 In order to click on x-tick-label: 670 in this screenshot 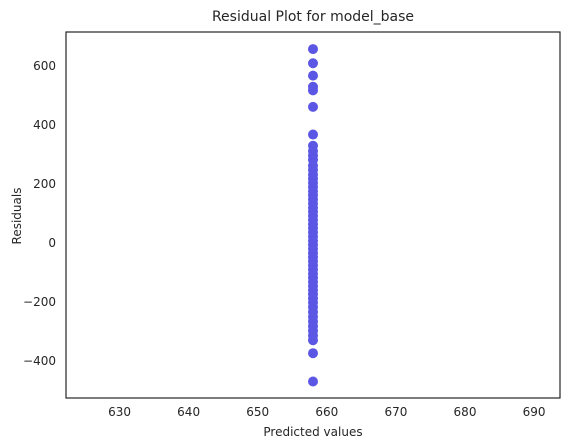, I will do `click(395, 412)`.